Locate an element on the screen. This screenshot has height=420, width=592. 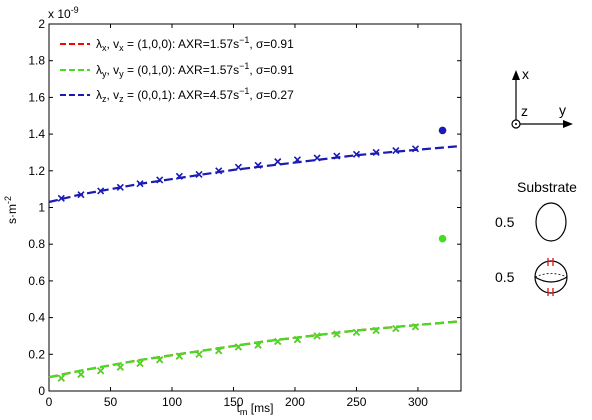
y-tick-label: 0 is located at coordinates (41, 391).